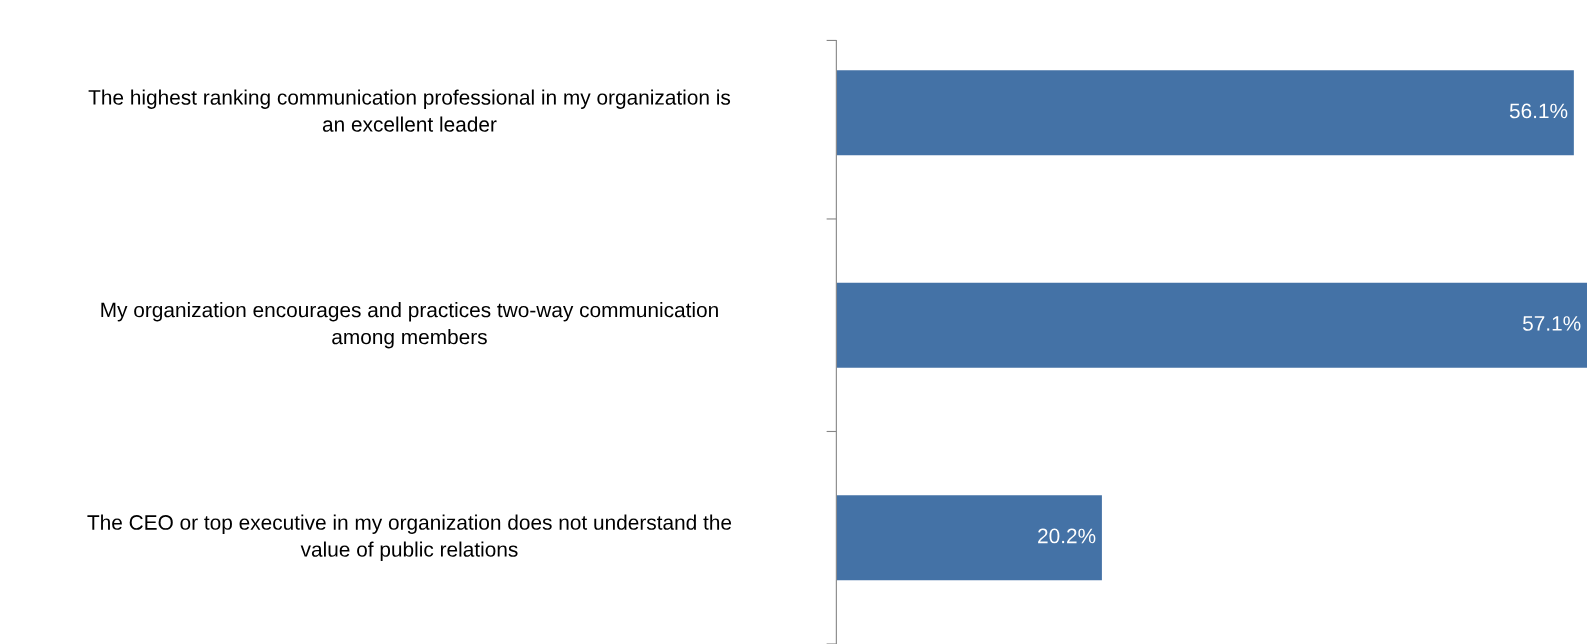 This screenshot has height=644, width=1587. Describe the element at coordinates (409, 325) in the screenshot. I see `y-tick-label: My organization encourages and practices two-way communication among members` at that location.